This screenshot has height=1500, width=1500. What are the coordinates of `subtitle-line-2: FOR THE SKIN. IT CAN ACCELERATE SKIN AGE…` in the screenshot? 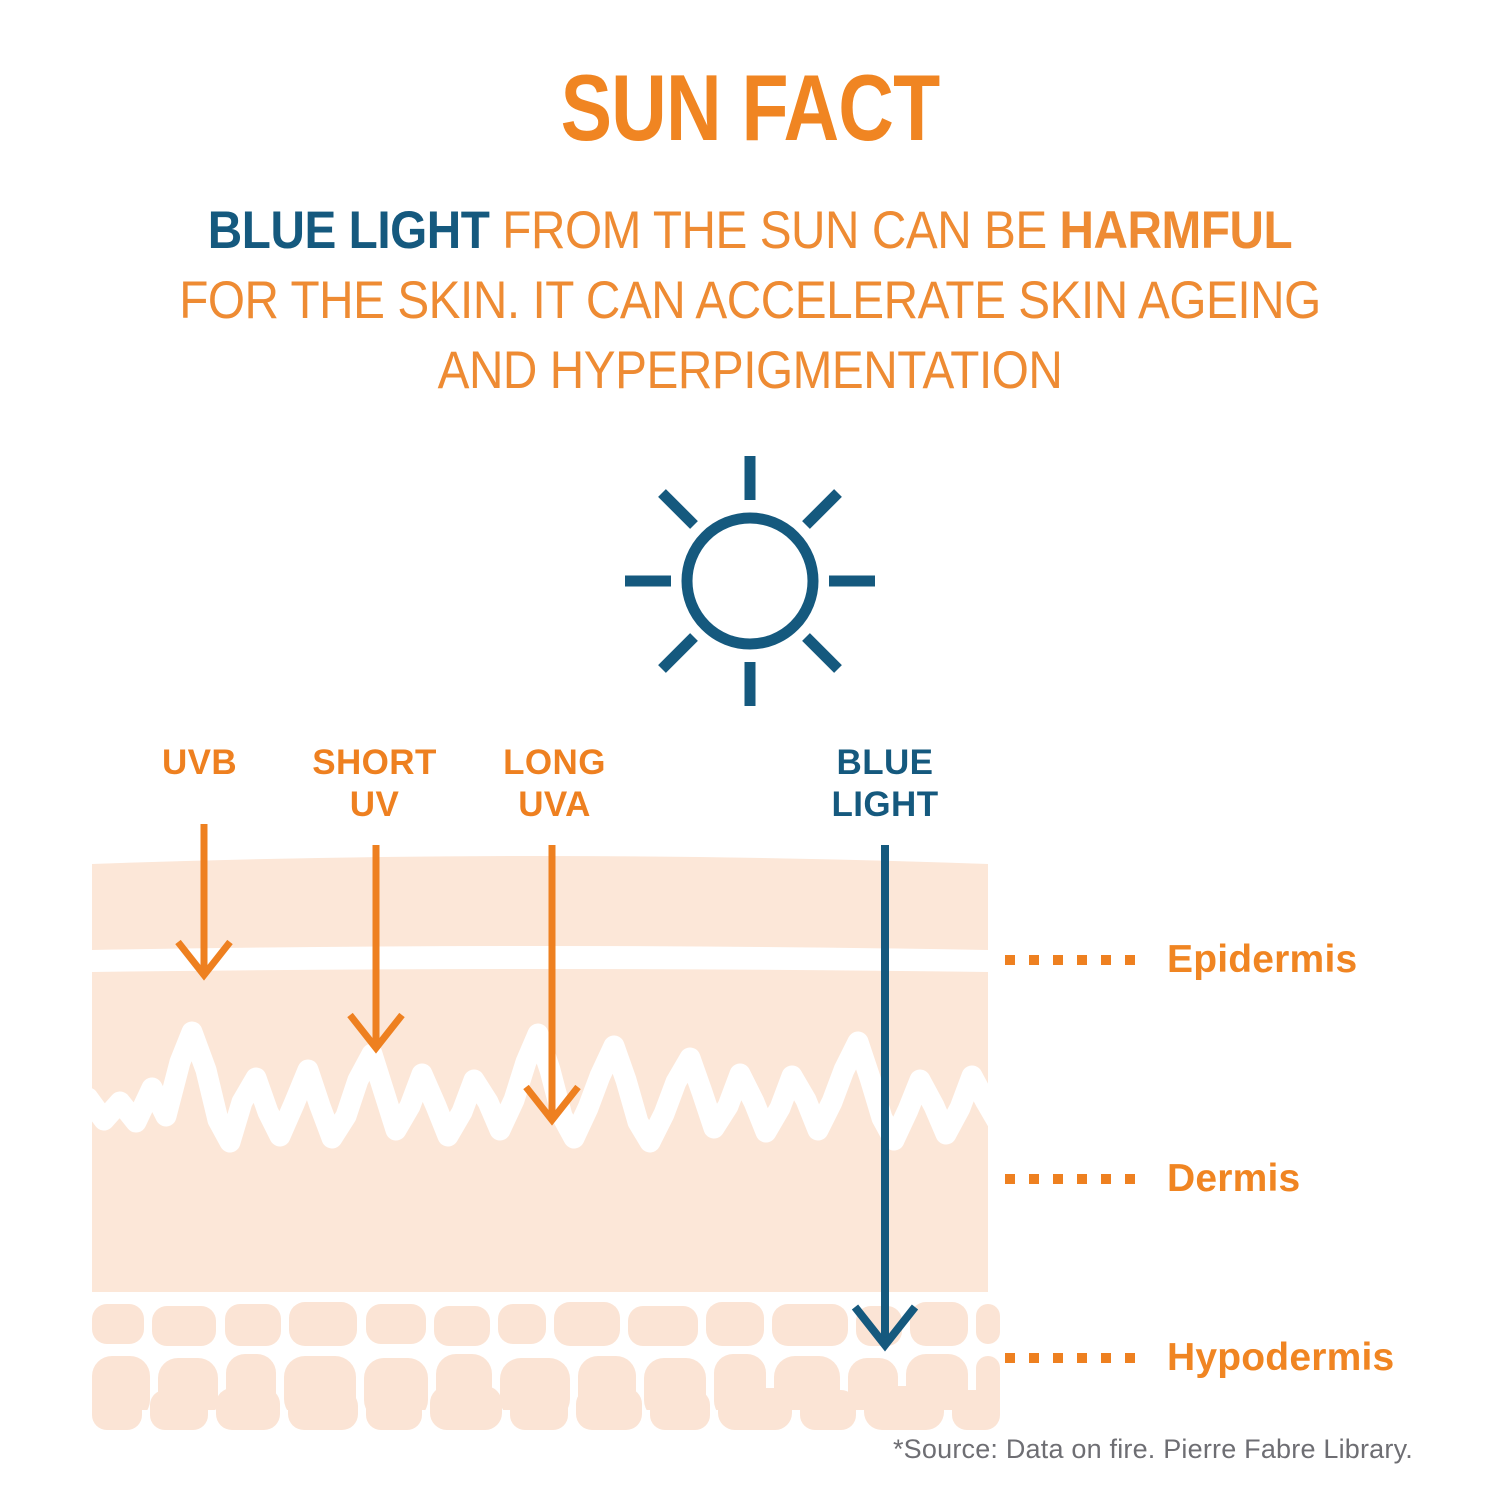 It's located at (750, 300).